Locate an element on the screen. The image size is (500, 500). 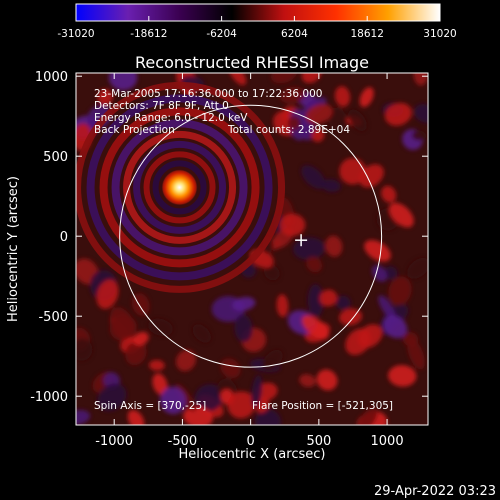
colorbar-tick-label: -6204 is located at coordinates (221, 34).